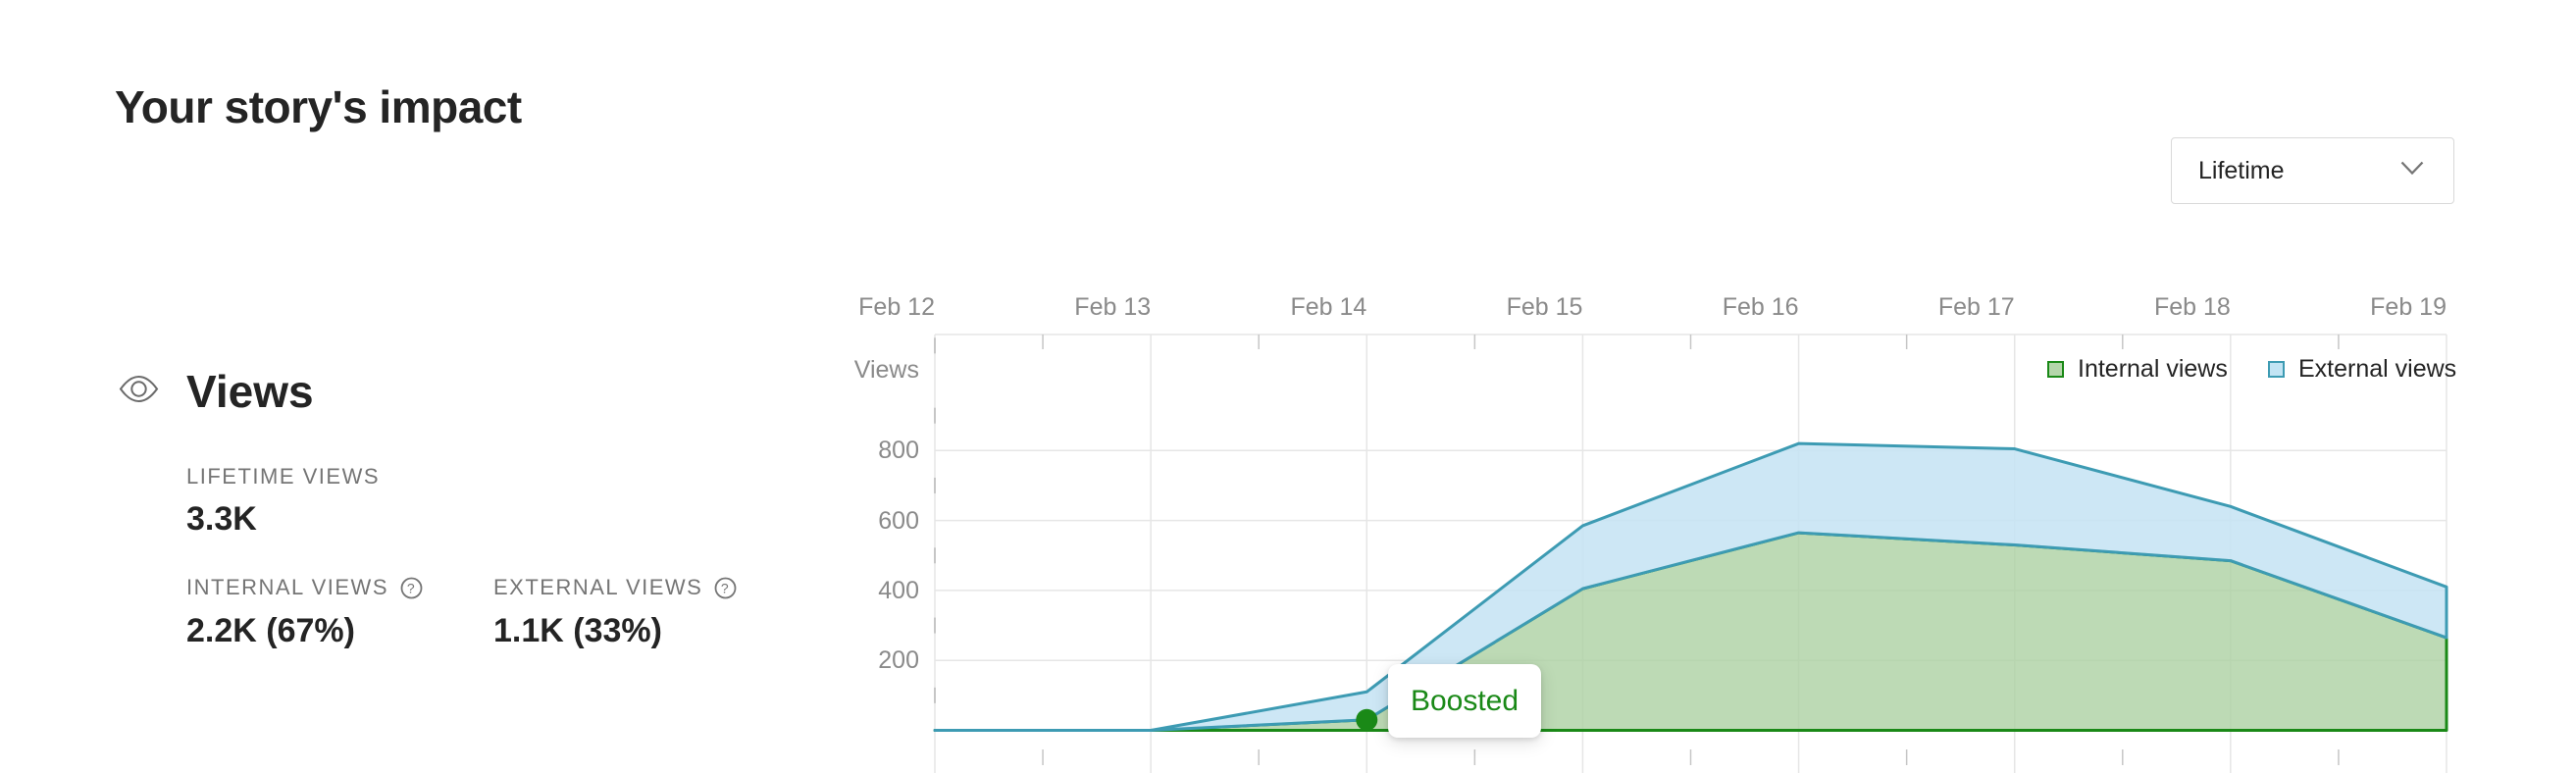 The image size is (2576, 773). What do you see at coordinates (221, 519) in the screenshot?
I see `lifetime-views-value: 3.3K` at bounding box center [221, 519].